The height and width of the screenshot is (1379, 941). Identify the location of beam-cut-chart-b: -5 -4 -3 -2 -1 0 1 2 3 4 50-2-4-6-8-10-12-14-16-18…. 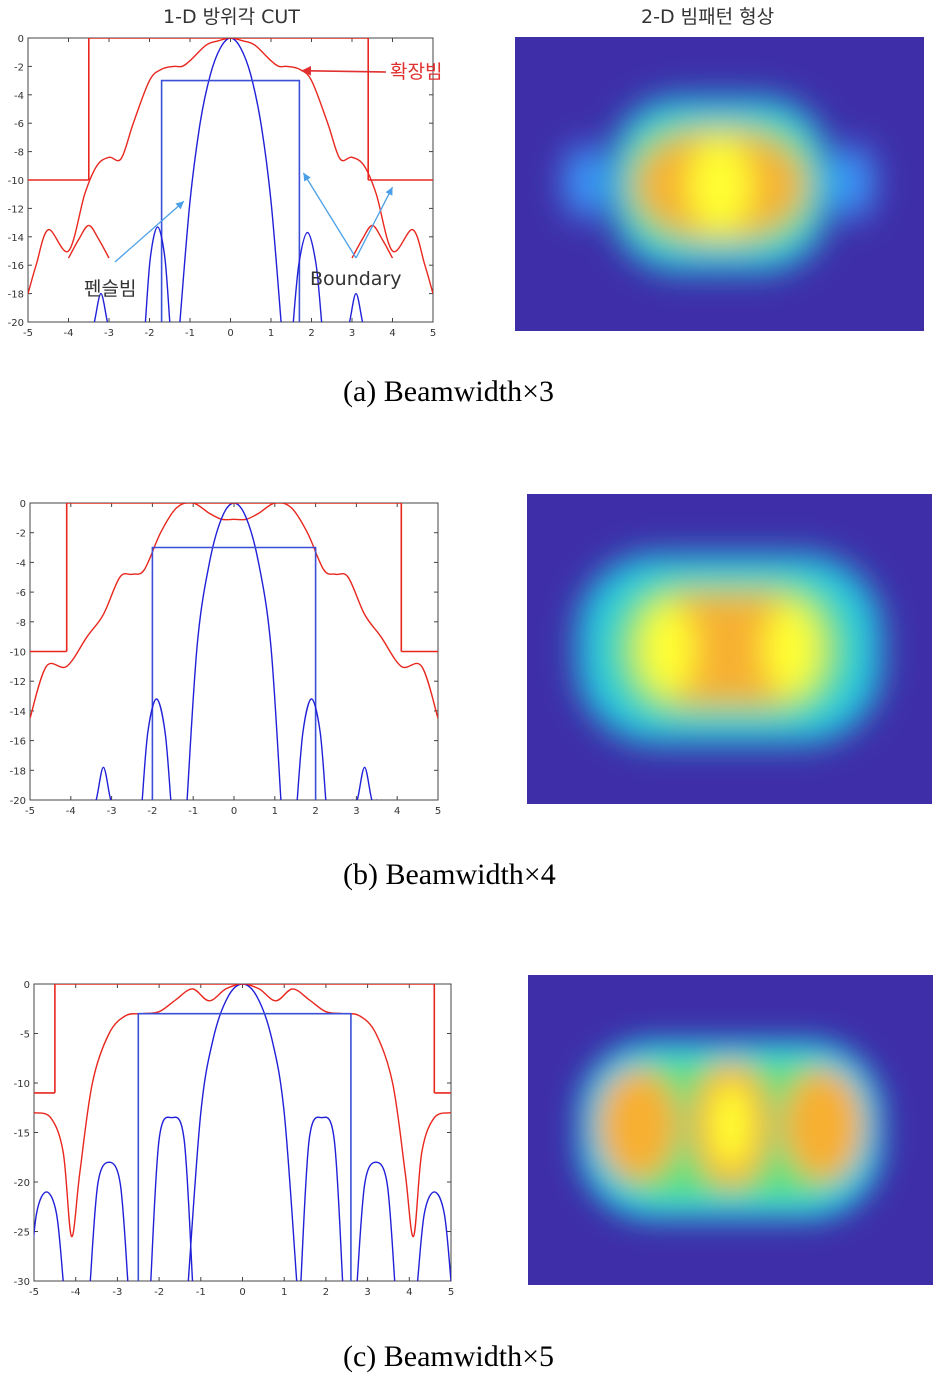
(226, 658).